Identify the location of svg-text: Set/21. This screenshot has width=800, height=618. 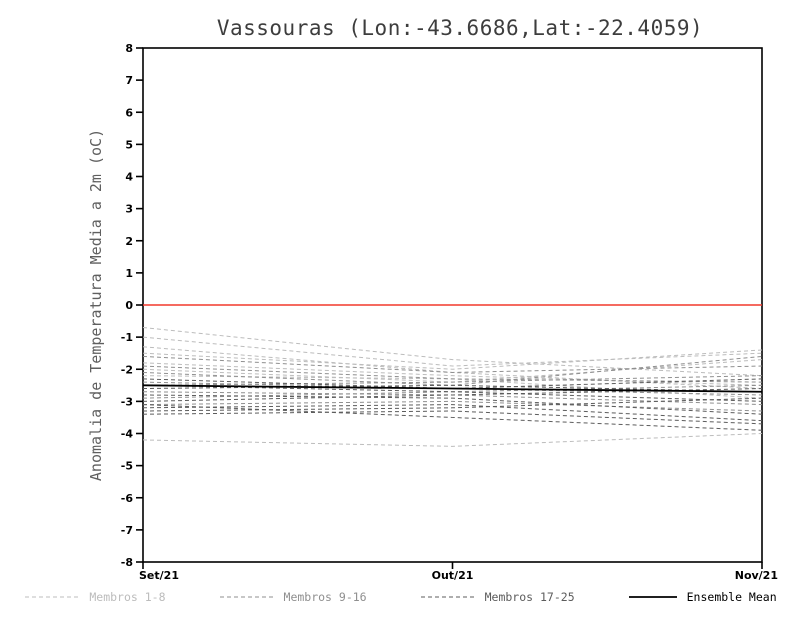
(159, 575).